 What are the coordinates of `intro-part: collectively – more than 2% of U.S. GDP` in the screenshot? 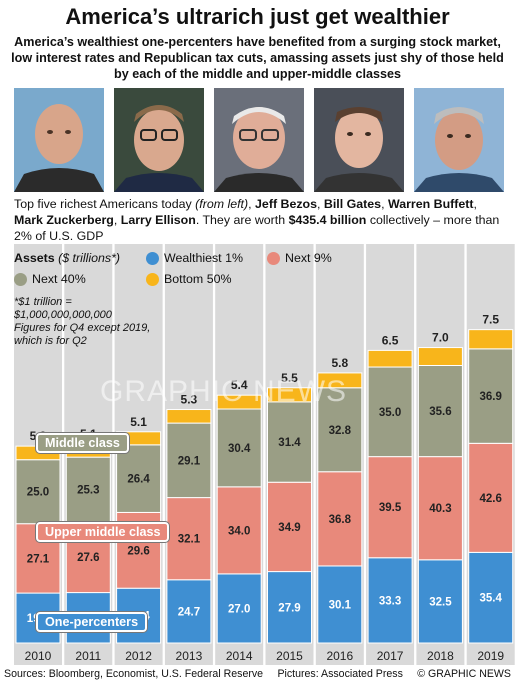 It's located at (257, 228).